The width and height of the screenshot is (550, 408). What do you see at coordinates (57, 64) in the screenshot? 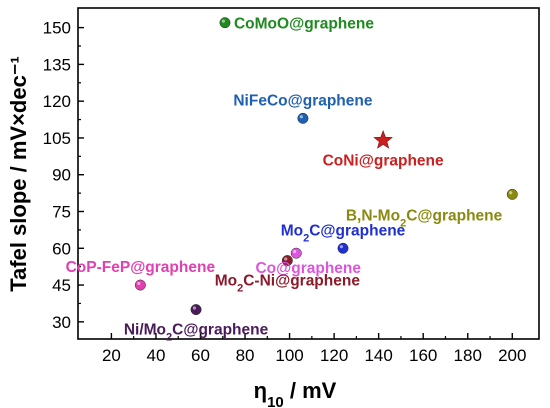
I see `y-tick-label: 135` at bounding box center [57, 64].